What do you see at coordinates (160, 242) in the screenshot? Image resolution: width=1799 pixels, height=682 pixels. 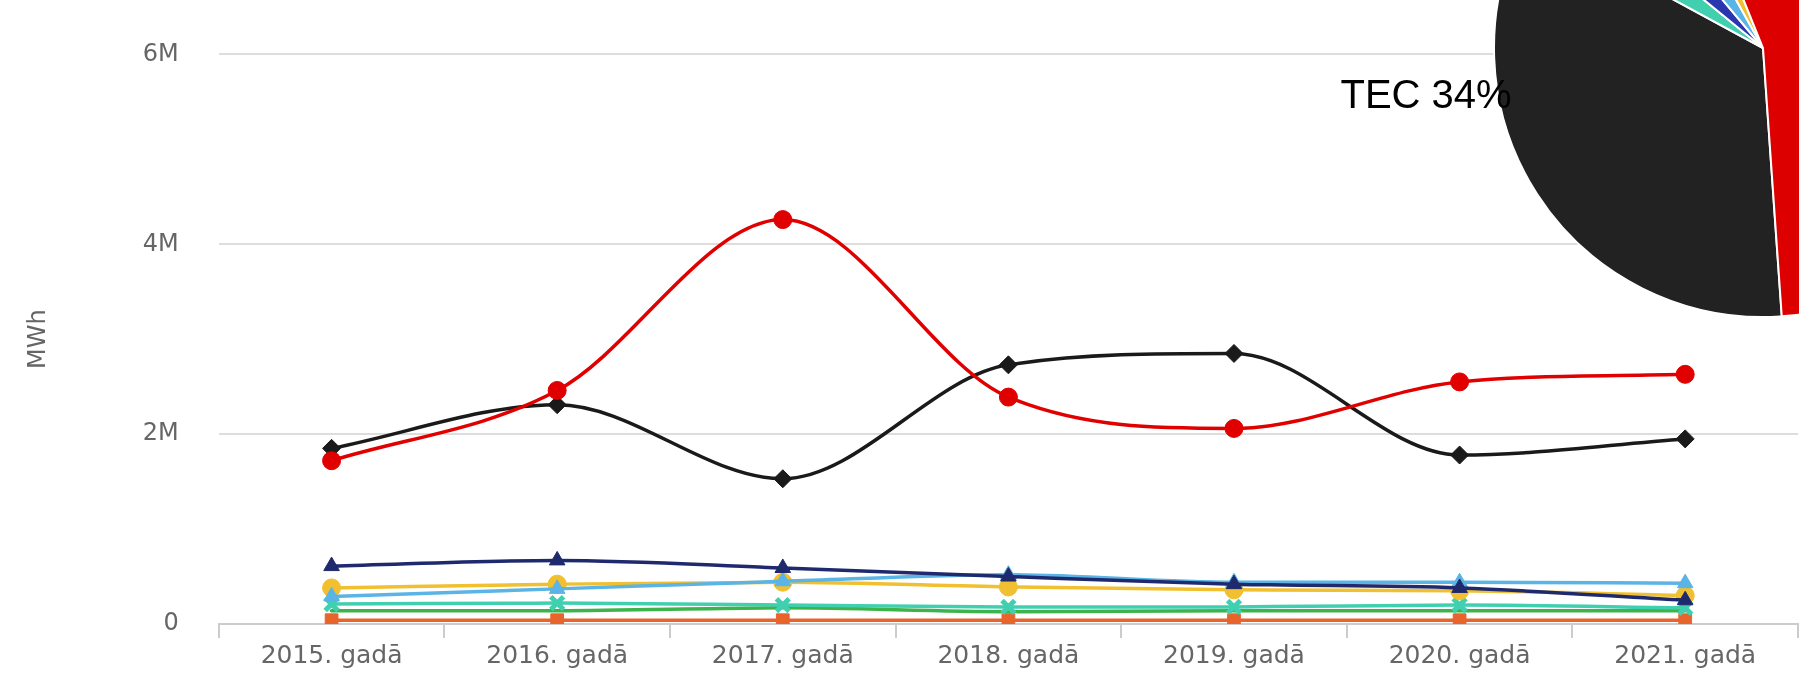 I see `y-tick-label: 4M` at bounding box center [160, 242].